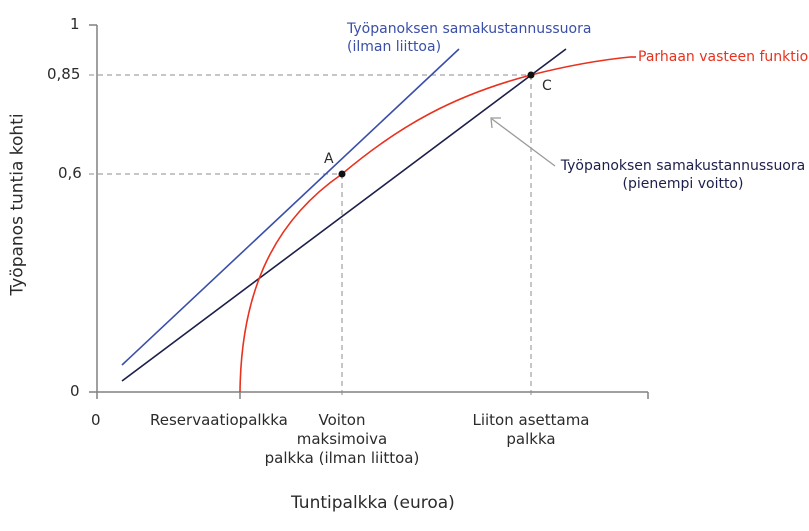 This screenshot has height=531, width=809. I want to click on point-c-marker, so click(531, 75).